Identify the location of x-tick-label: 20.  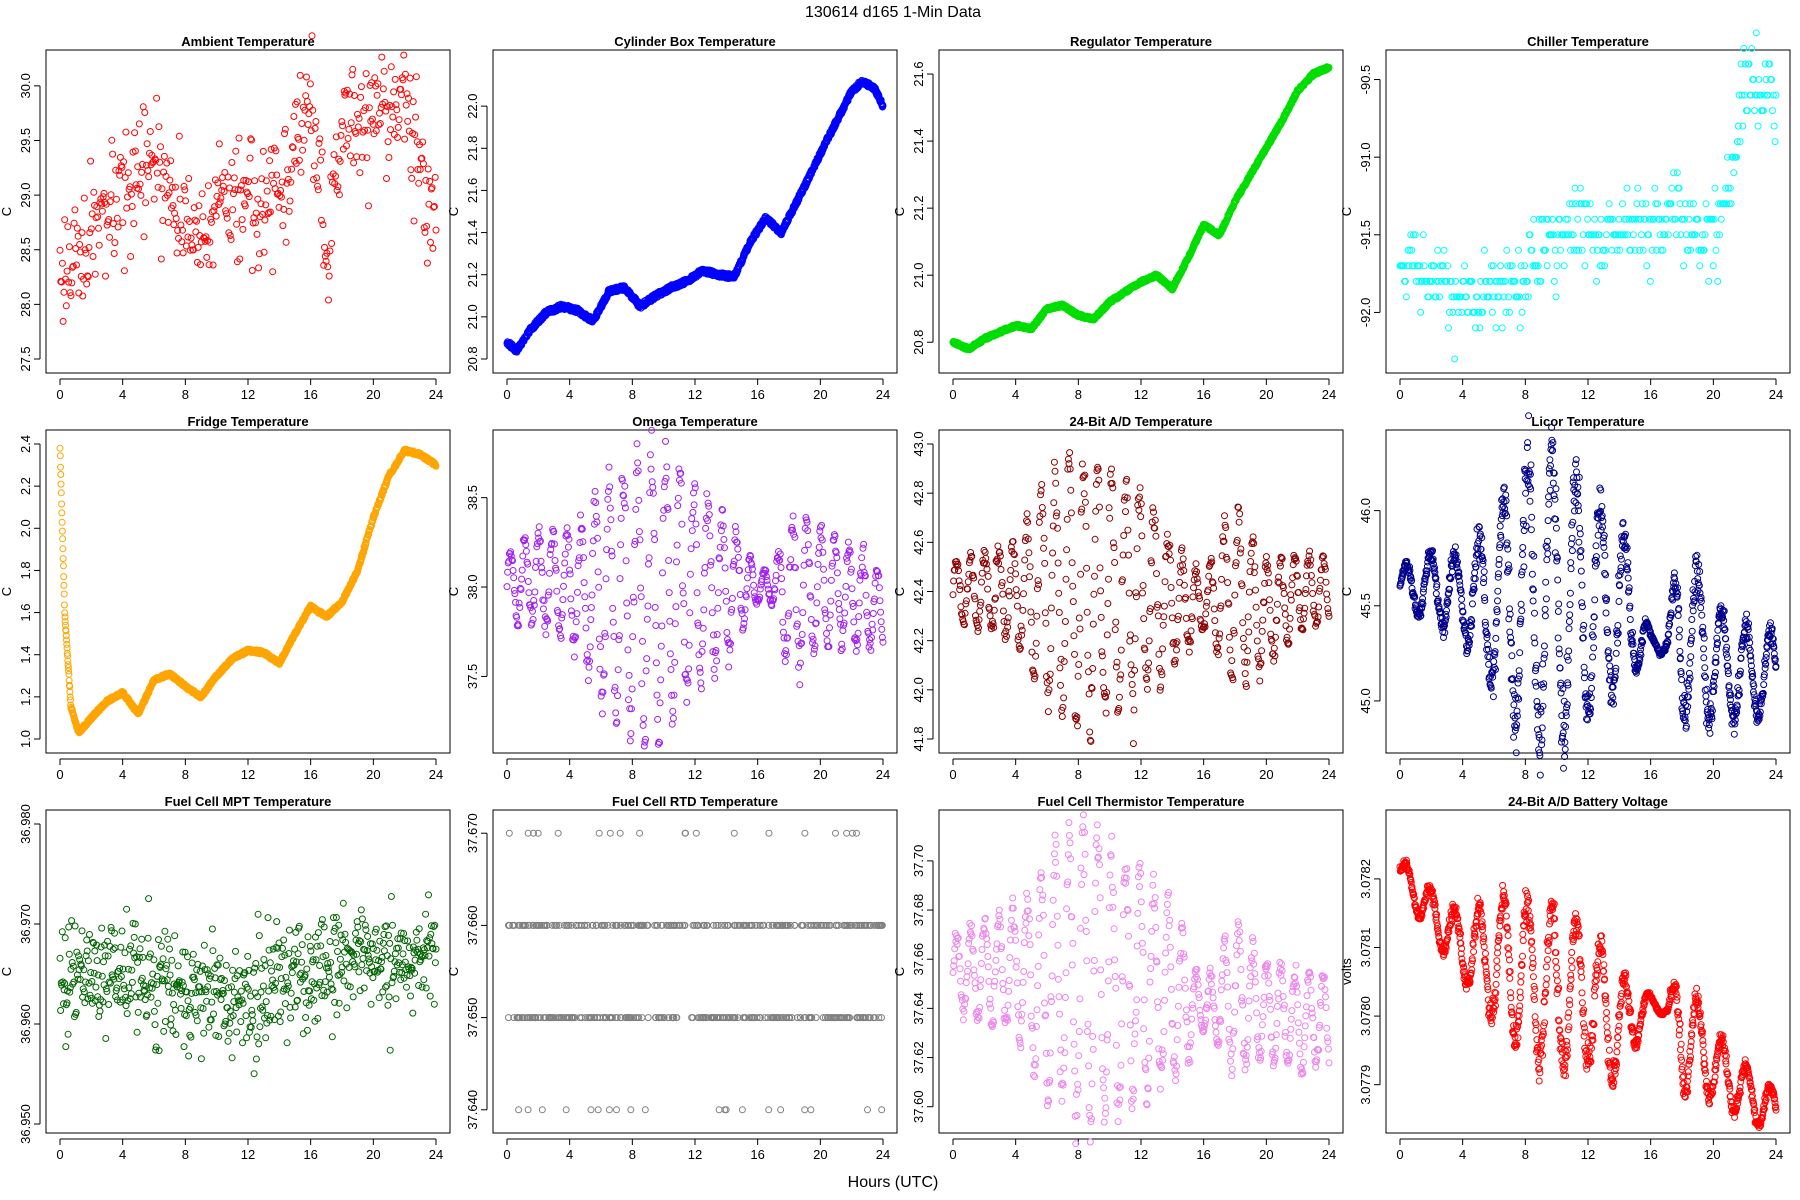
(820, 394).